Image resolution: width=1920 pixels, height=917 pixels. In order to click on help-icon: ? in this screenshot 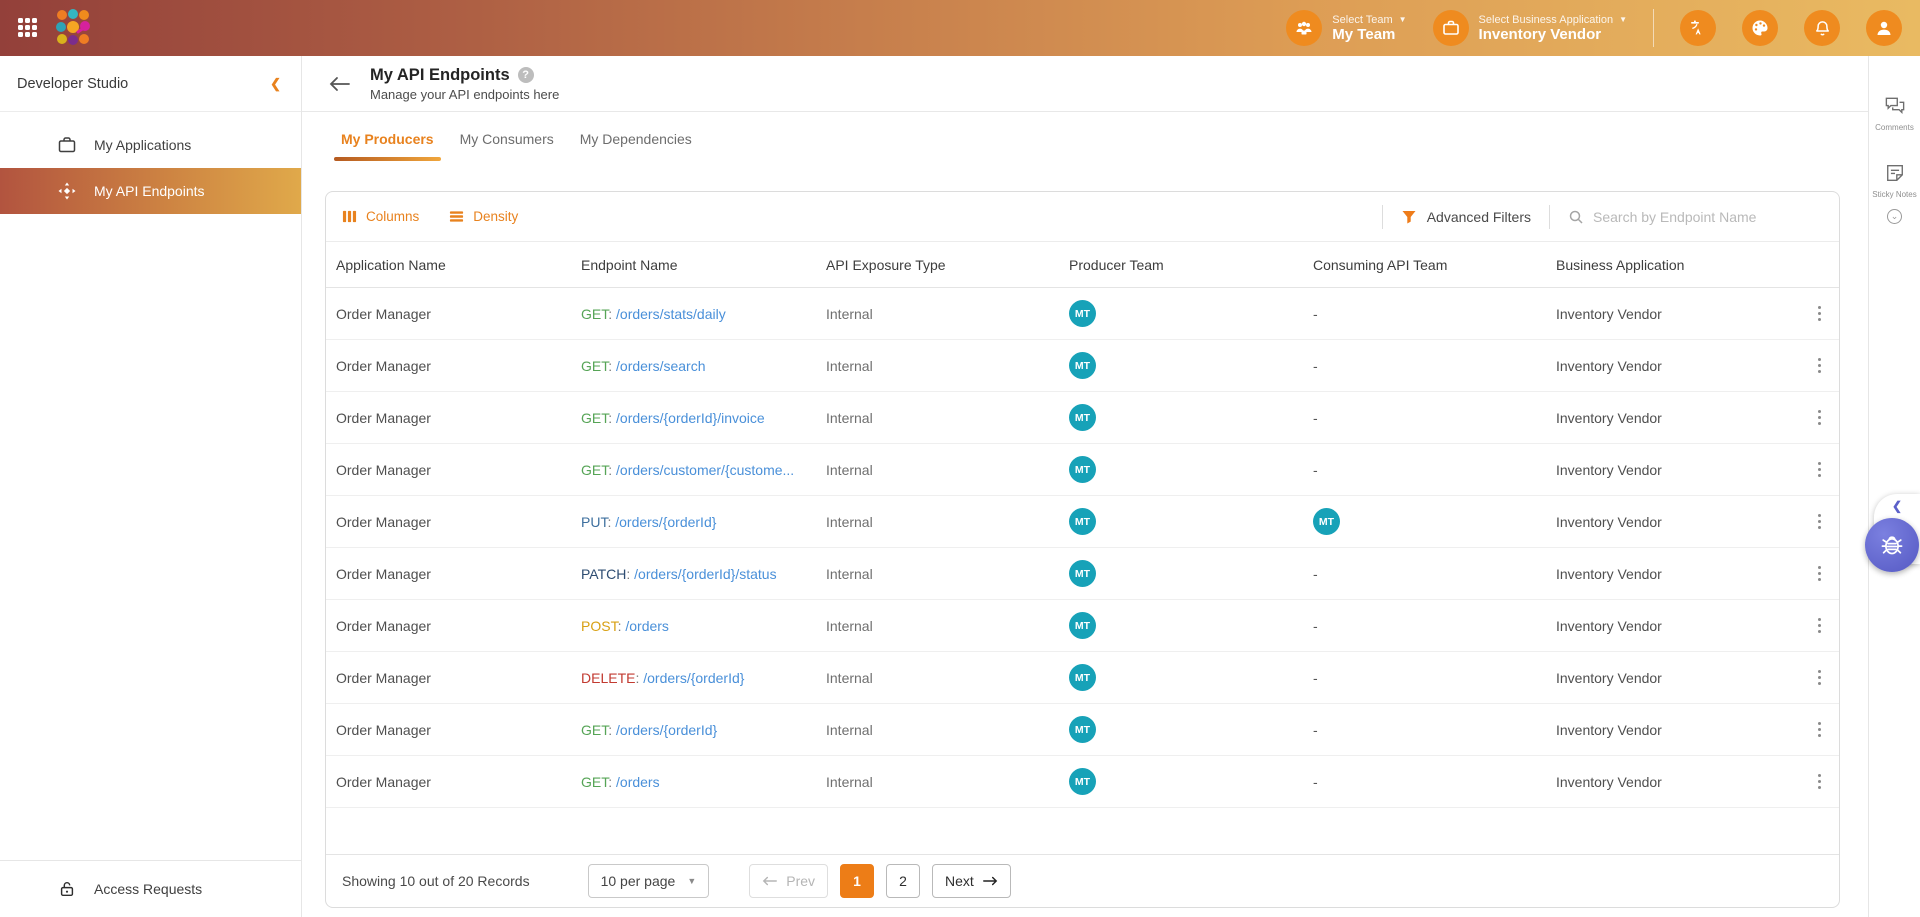, I will do `click(525, 75)`.